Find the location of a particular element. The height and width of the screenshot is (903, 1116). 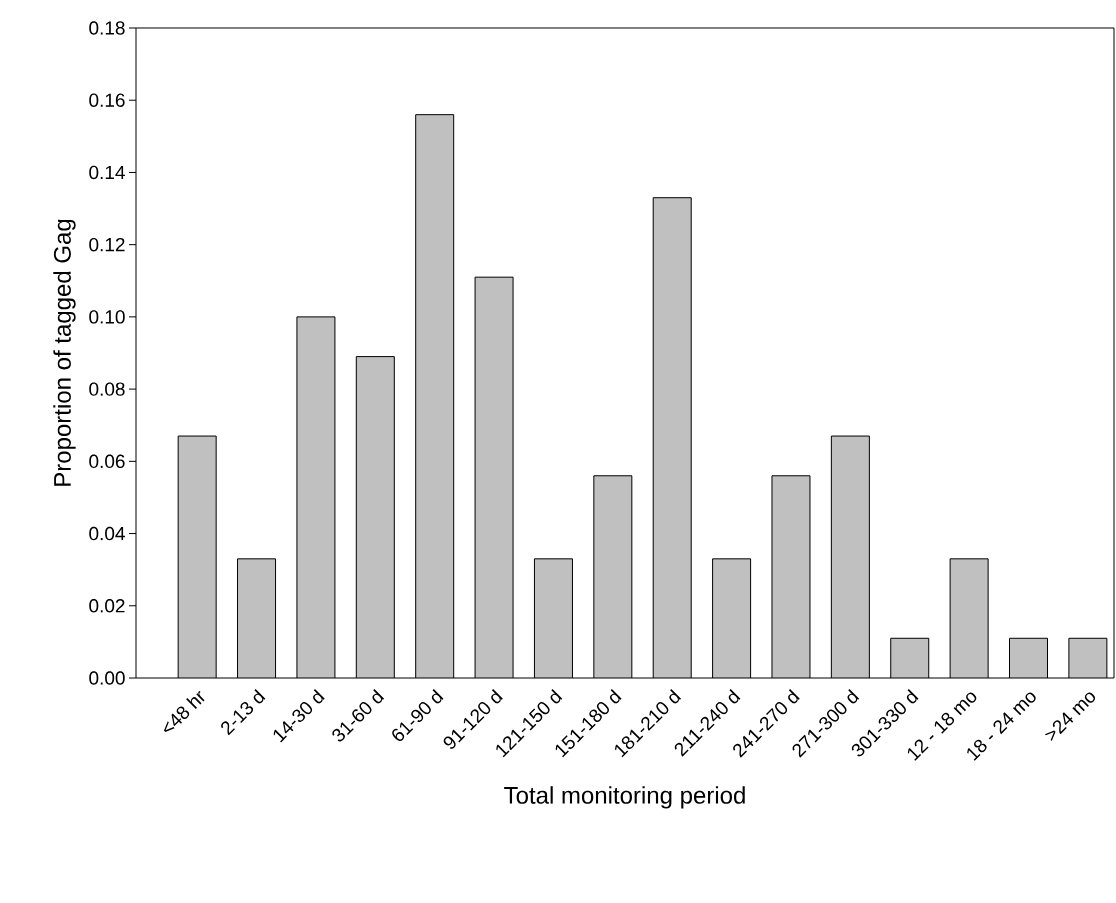

x-axis-title: Total monitoring period is located at coordinates (624, 797).